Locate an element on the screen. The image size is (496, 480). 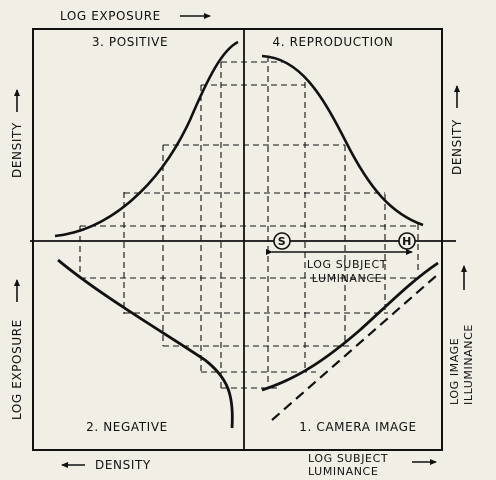
camera-image-curve is located at coordinates (350, 326).